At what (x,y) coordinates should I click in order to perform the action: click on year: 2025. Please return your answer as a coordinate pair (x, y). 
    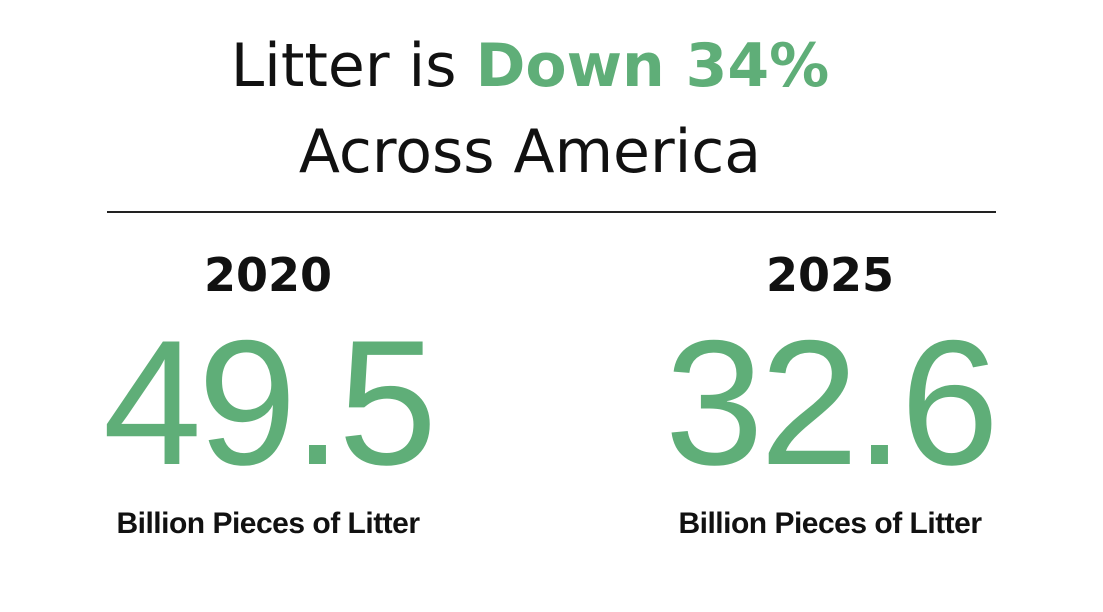
    Looking at the image, I should click on (830, 275).